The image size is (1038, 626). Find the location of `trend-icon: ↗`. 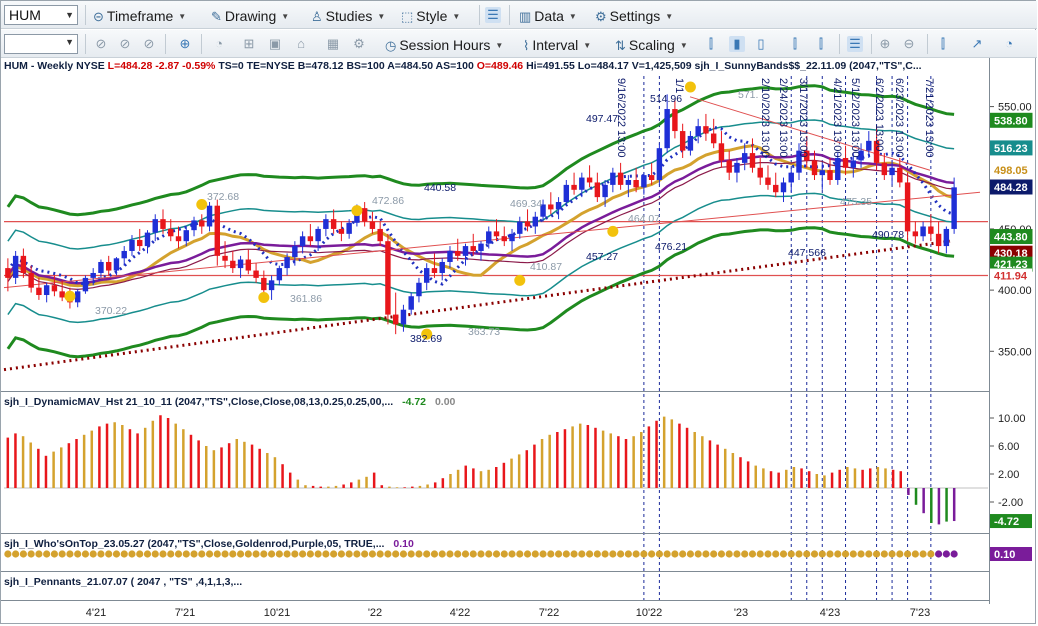

trend-icon: ↗ is located at coordinates (977, 43).